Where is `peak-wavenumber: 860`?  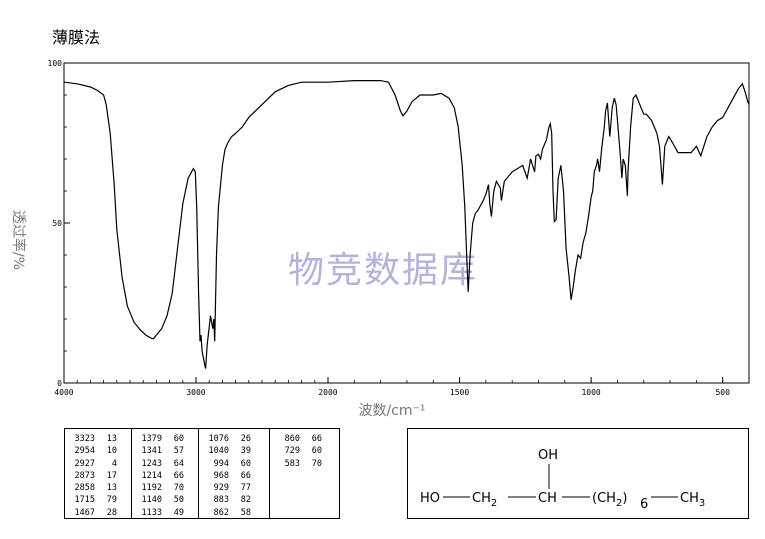 peak-wavenumber: 860 is located at coordinates (292, 439).